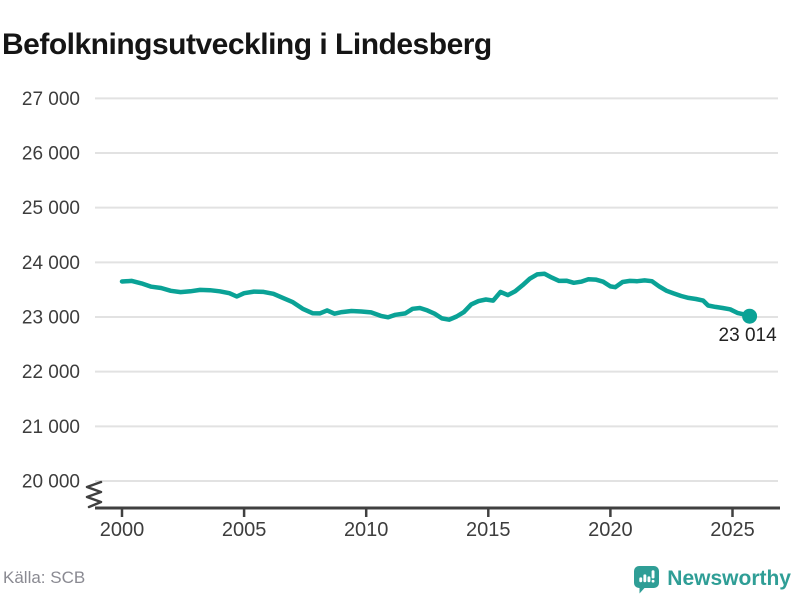 The width and height of the screenshot is (800, 600). Describe the element at coordinates (51, 481) in the screenshot. I see `y-axis-label: 20 000` at that location.